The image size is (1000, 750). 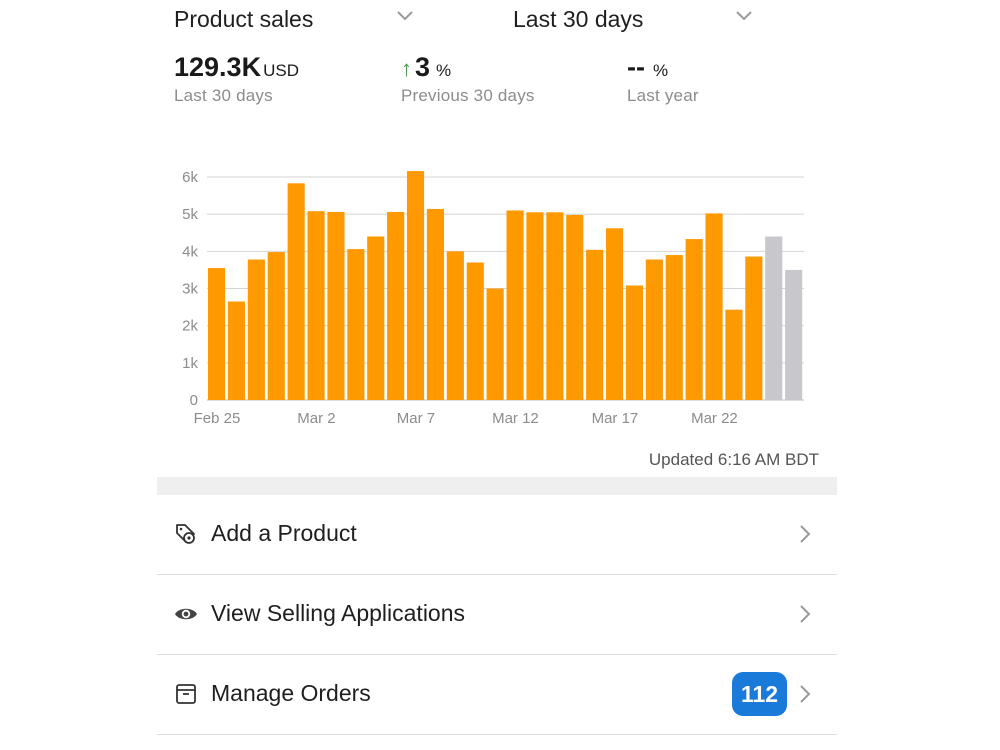 I want to click on kpi-total-label: Last 30 days, so click(x=223, y=95).